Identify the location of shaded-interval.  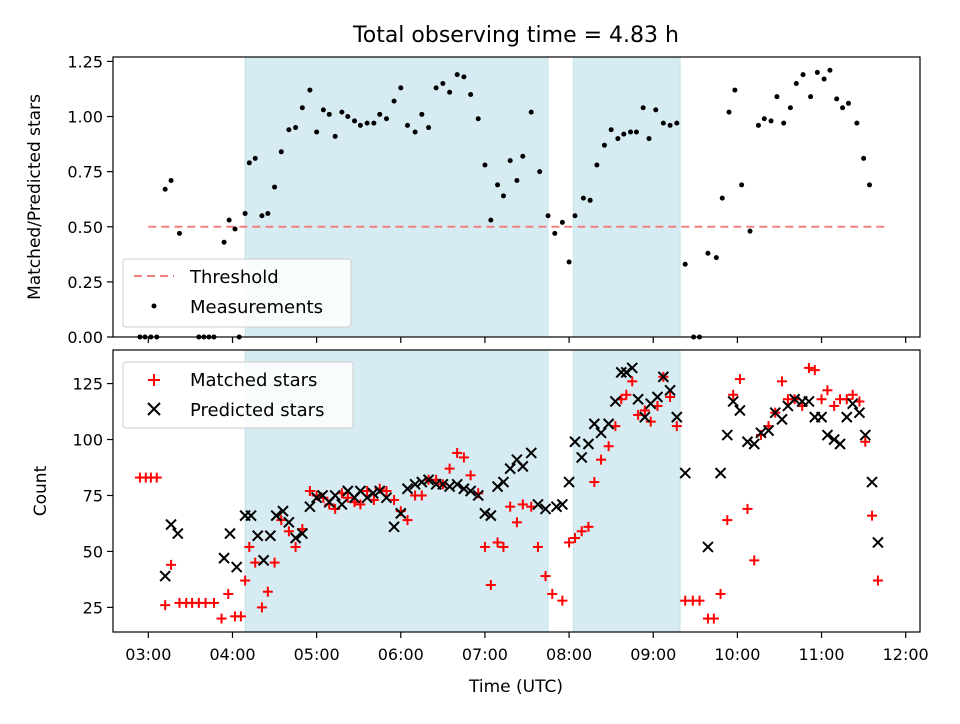
(626, 197).